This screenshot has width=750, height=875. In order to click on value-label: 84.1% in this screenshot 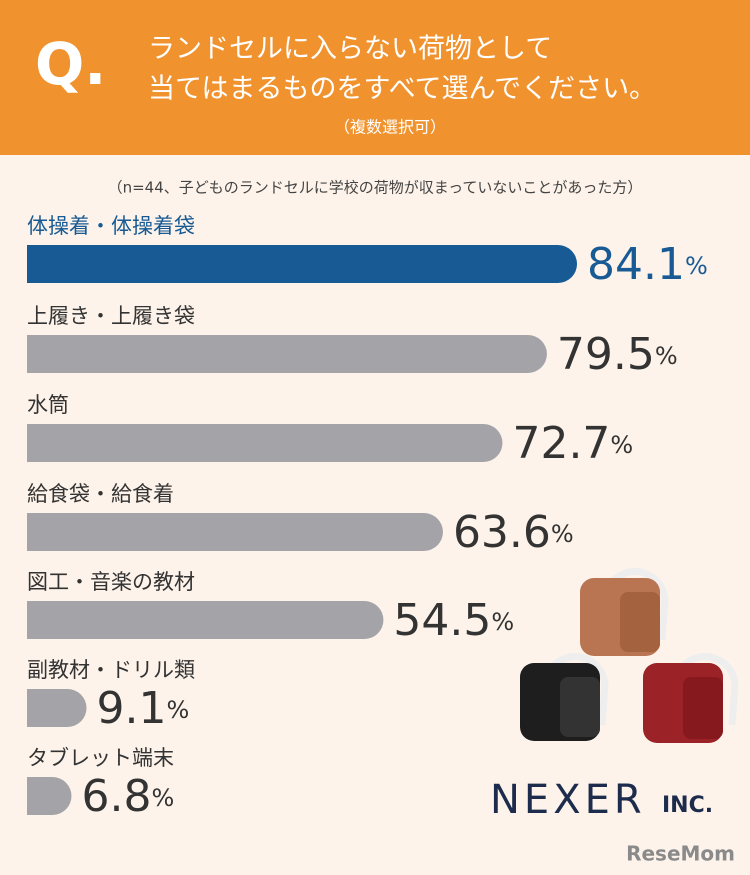, I will do `click(647, 264)`.